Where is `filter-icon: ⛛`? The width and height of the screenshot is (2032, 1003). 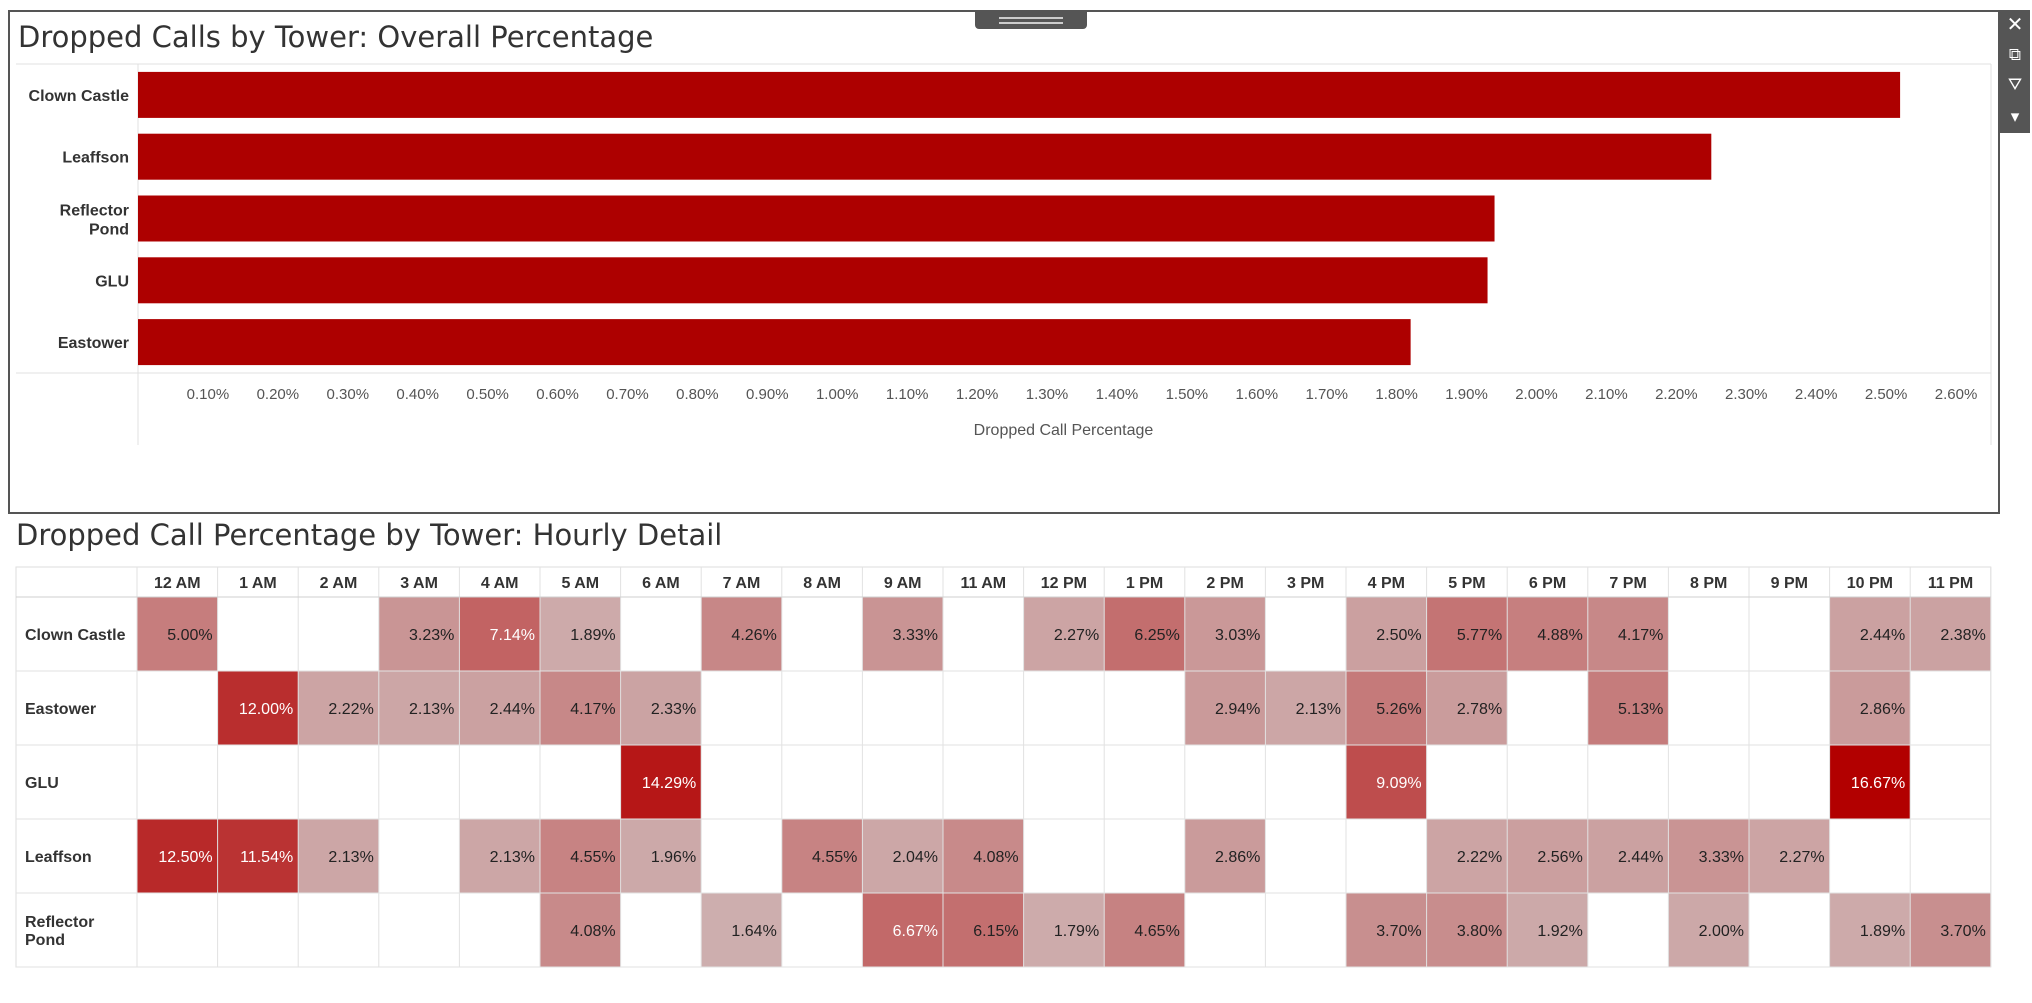 filter-icon: ⛛ is located at coordinates (2015, 84).